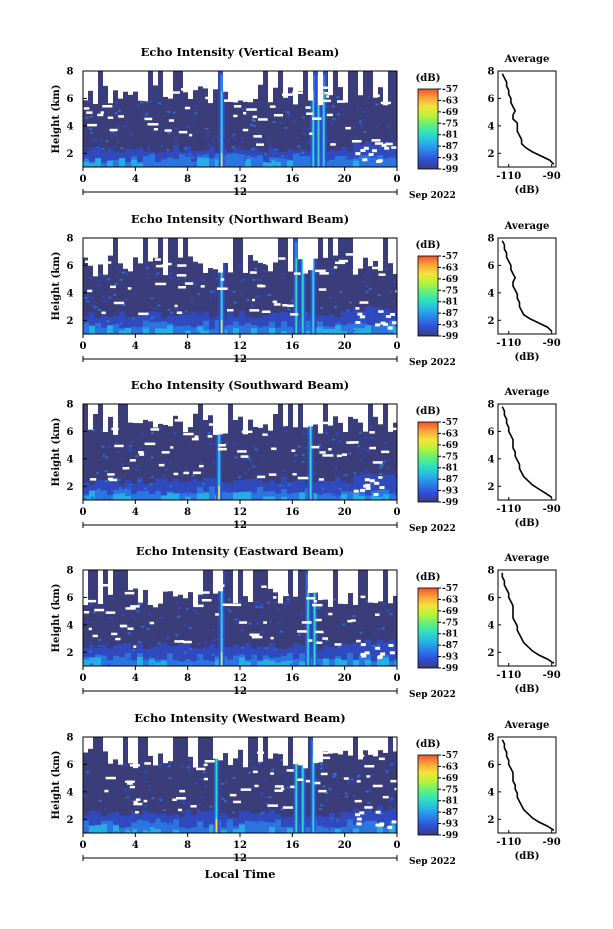  What do you see at coordinates (491, 432) in the screenshot?
I see `profile-y-tick-label: 6` at bounding box center [491, 432].